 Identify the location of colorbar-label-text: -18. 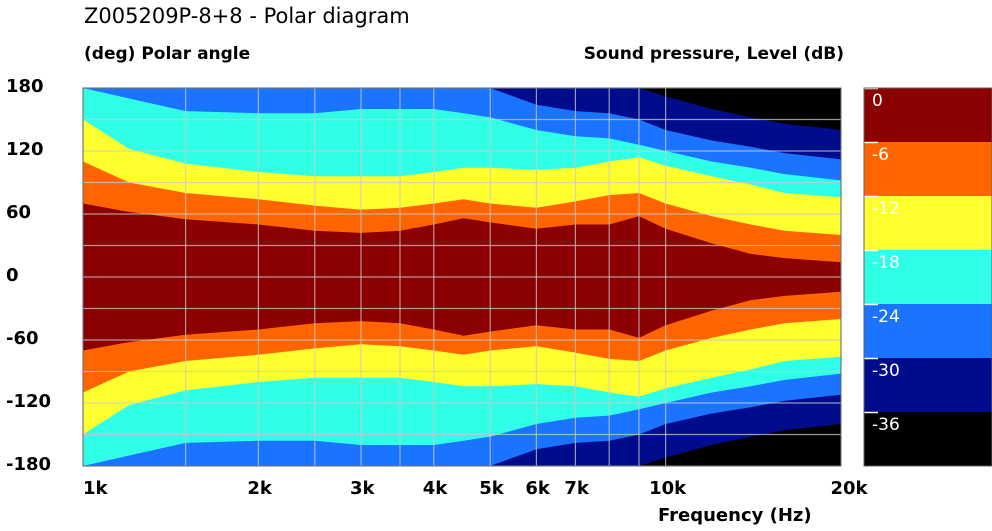
(886, 263).